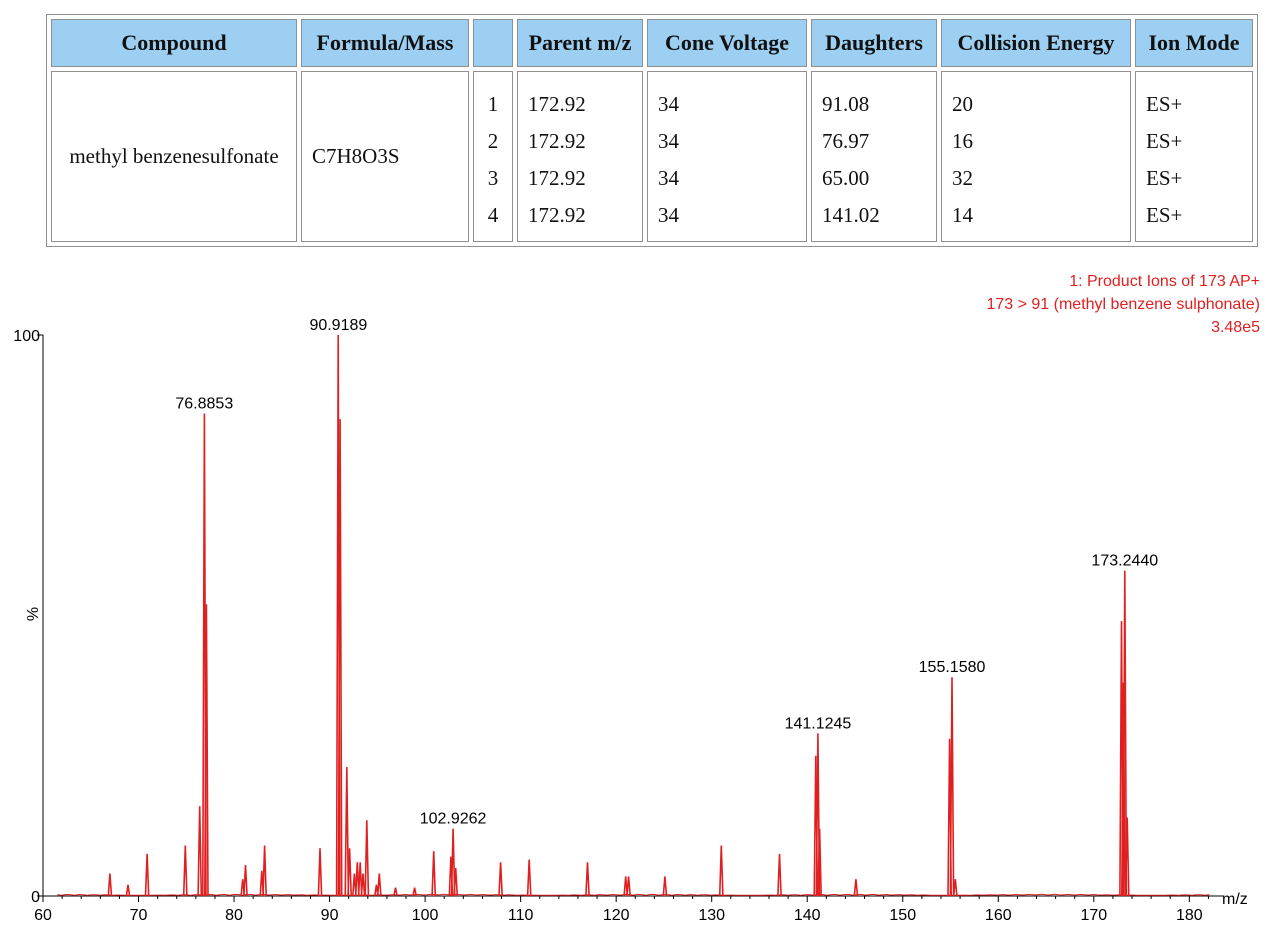 The width and height of the screenshot is (1280, 939). What do you see at coordinates (962, 214) in the screenshot?
I see `collision-energy-value: 14` at bounding box center [962, 214].